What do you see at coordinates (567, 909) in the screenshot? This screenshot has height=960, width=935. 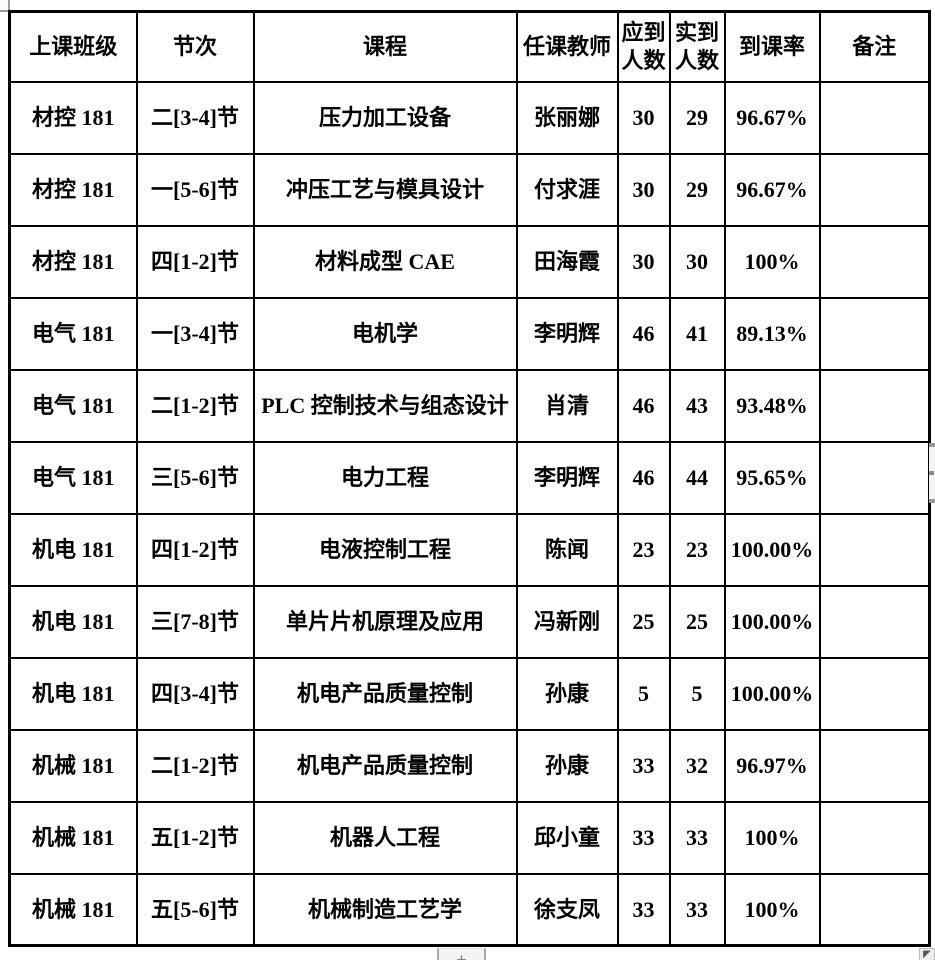 I see `table-cell: 徐支凤` at bounding box center [567, 909].